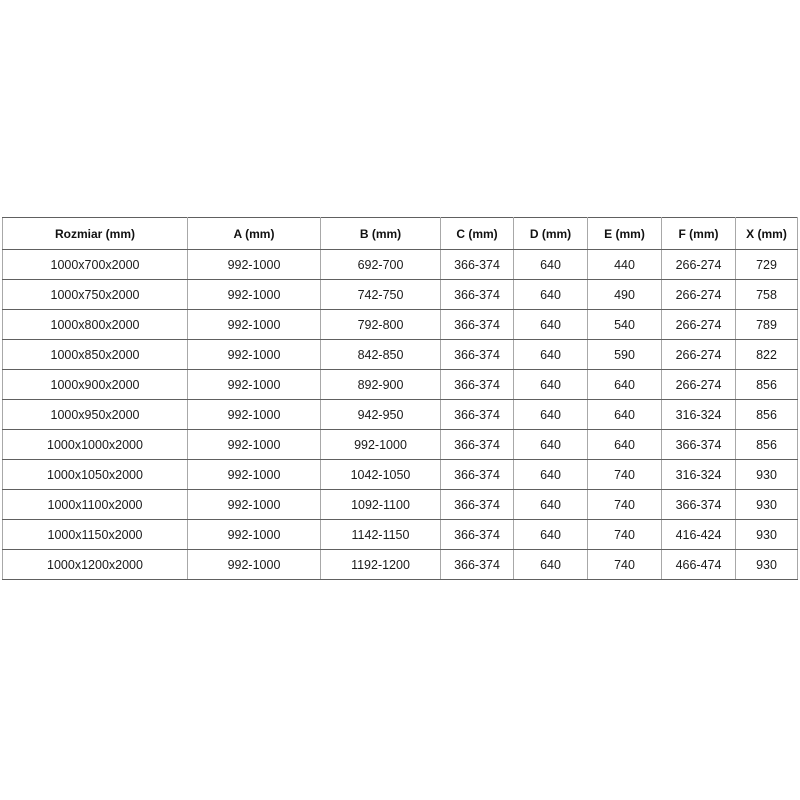 This screenshot has height=800, width=800. What do you see at coordinates (380, 474) in the screenshot?
I see `table-cell: 1042-1050` at bounding box center [380, 474].